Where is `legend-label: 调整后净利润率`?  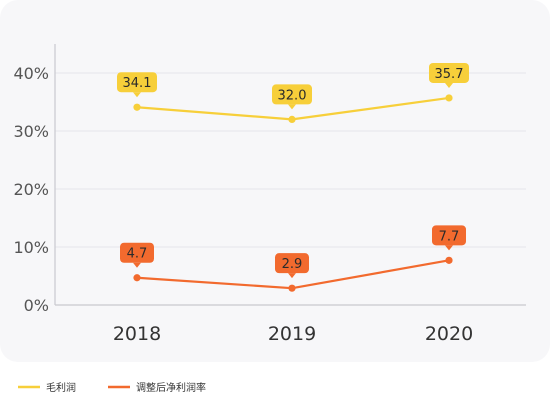
legend-label: 调整后净利润率 is located at coordinates (171, 387).